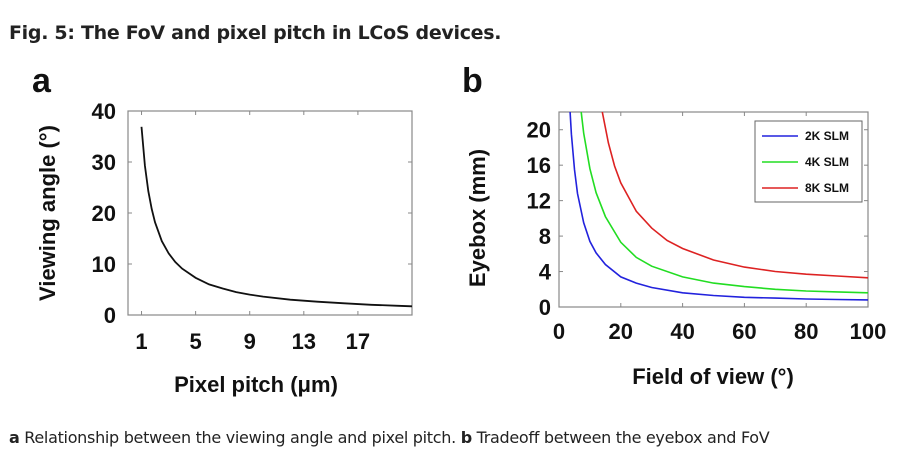 This screenshot has width=917, height=468. I want to click on x-tick-label: 13, so click(304, 341).